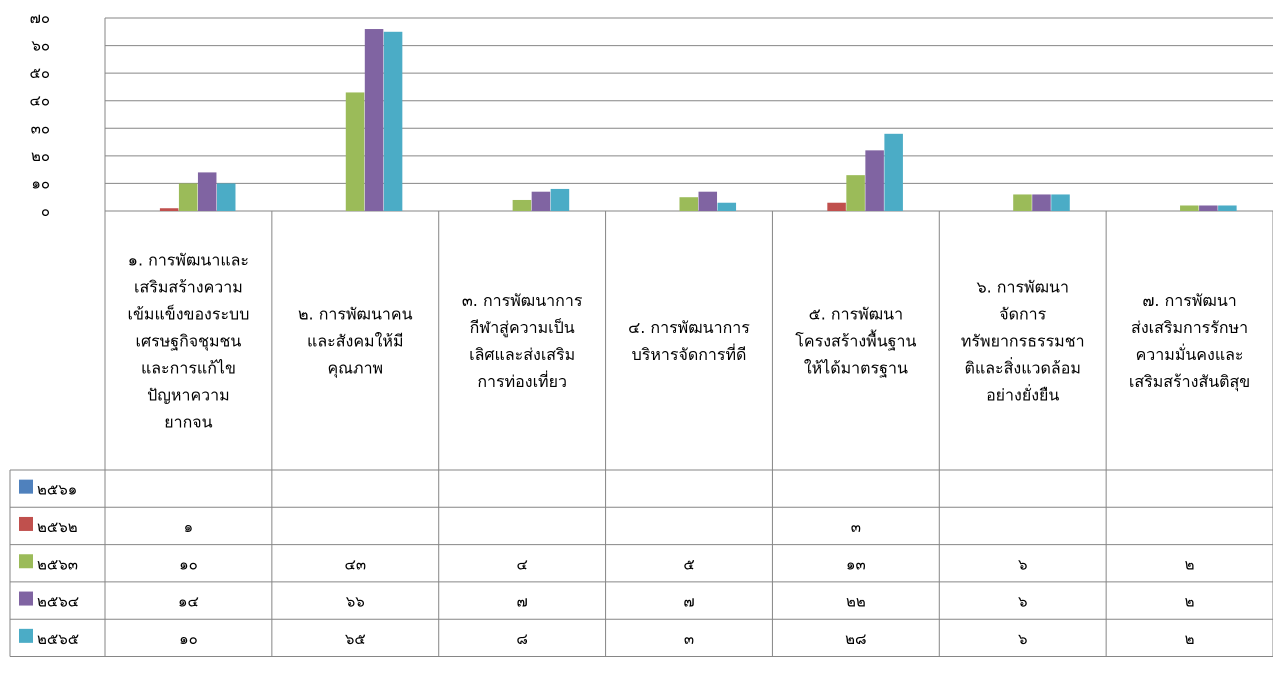 The height and width of the screenshot is (693, 1273). I want to click on legend-label: ๒๕๖๕, so click(58, 639).